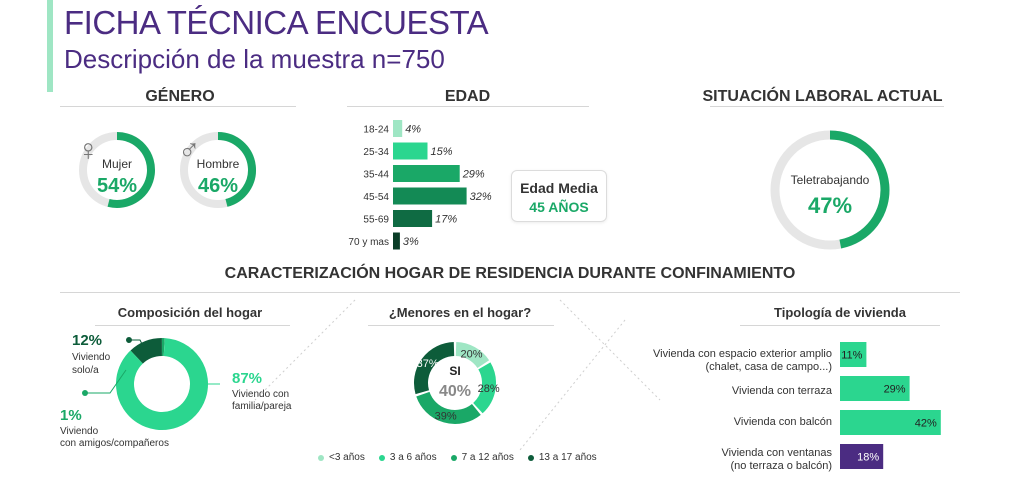 This screenshot has width=1017, height=496. I want to click on composition-label: con amigos/compañeros, so click(114, 443).